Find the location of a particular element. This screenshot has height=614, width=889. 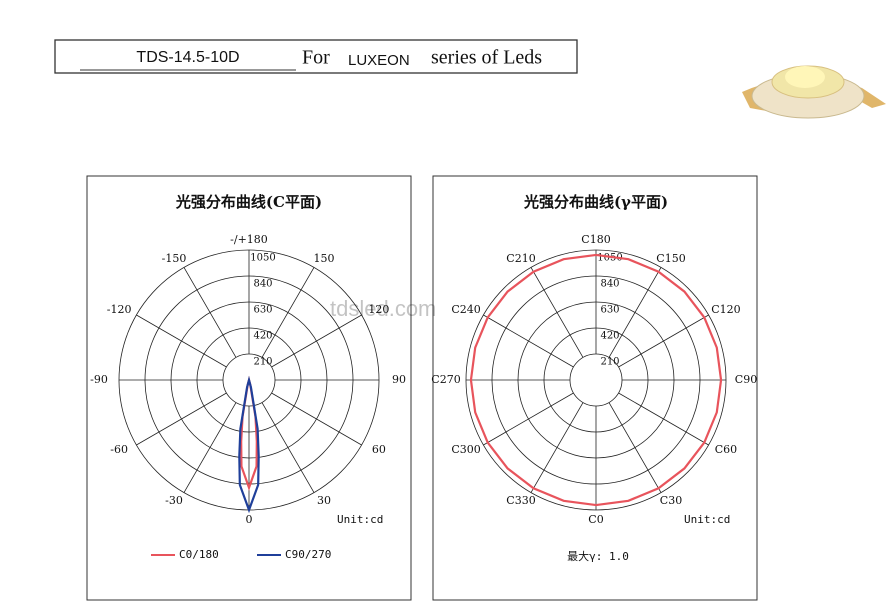

angle-label: C0 is located at coordinates (595, 519).